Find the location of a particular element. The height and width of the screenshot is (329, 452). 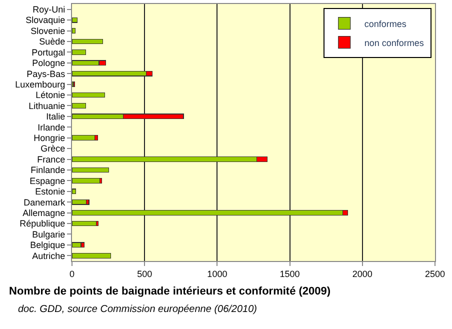

y-tick-label: Italie is located at coordinates (56, 117).